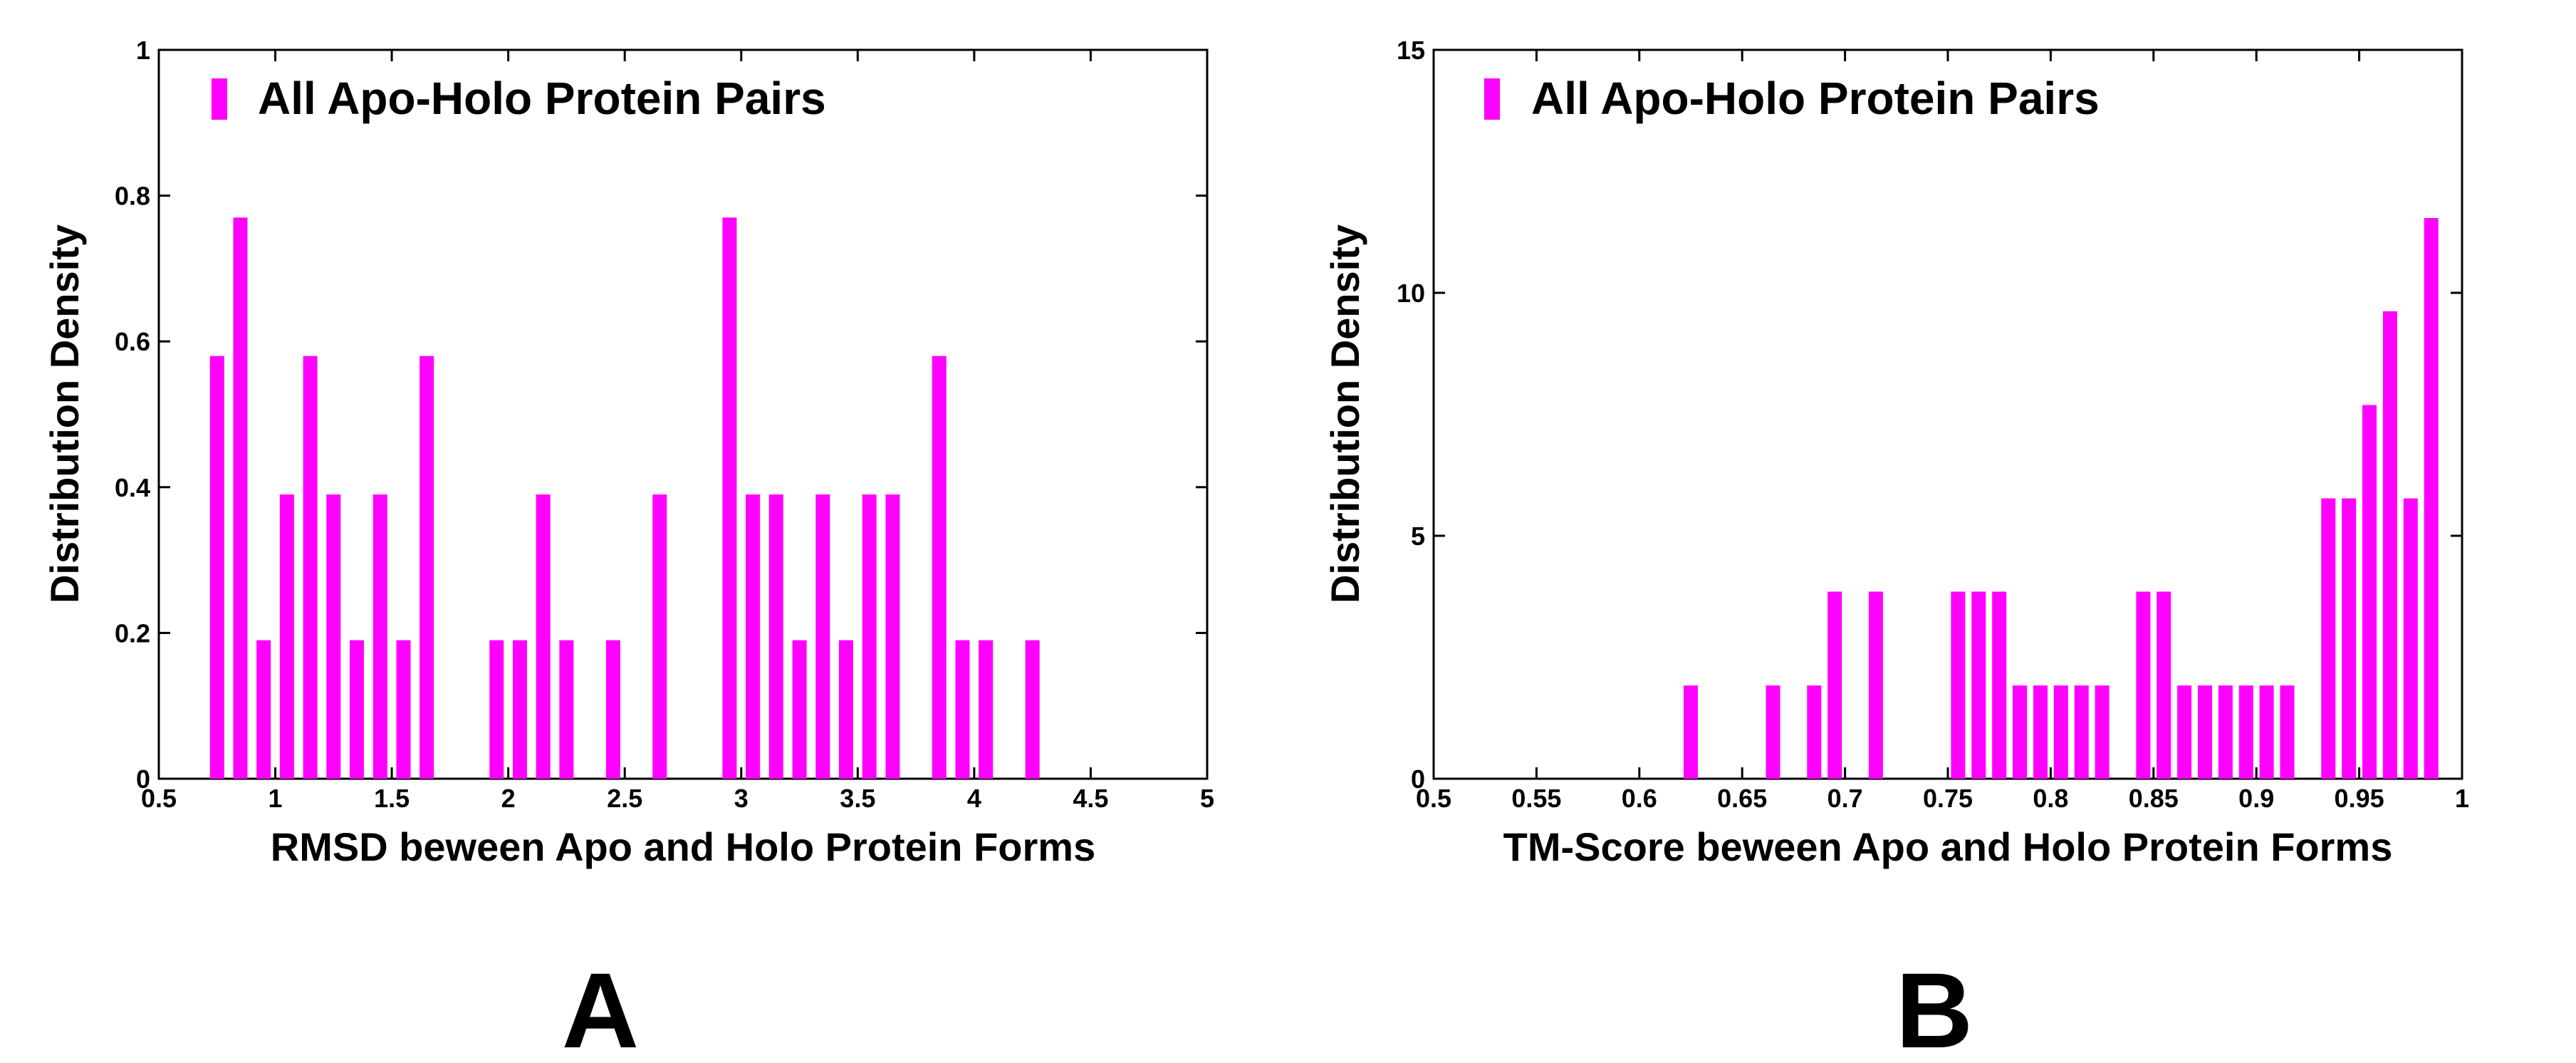 The width and height of the screenshot is (2576, 1063). Describe the element at coordinates (1639, 798) in the screenshot. I see `x-tick-label: 0.6` at that location.